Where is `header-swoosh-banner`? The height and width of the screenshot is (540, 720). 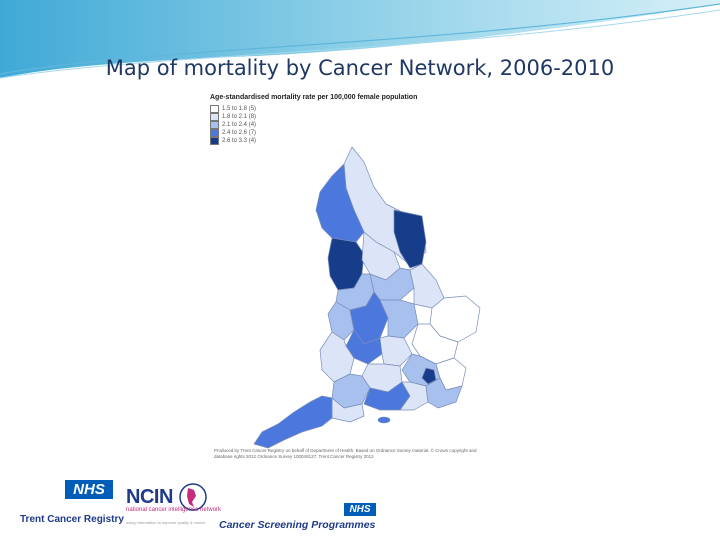
header-swoosh-banner is located at coordinates (360, 39).